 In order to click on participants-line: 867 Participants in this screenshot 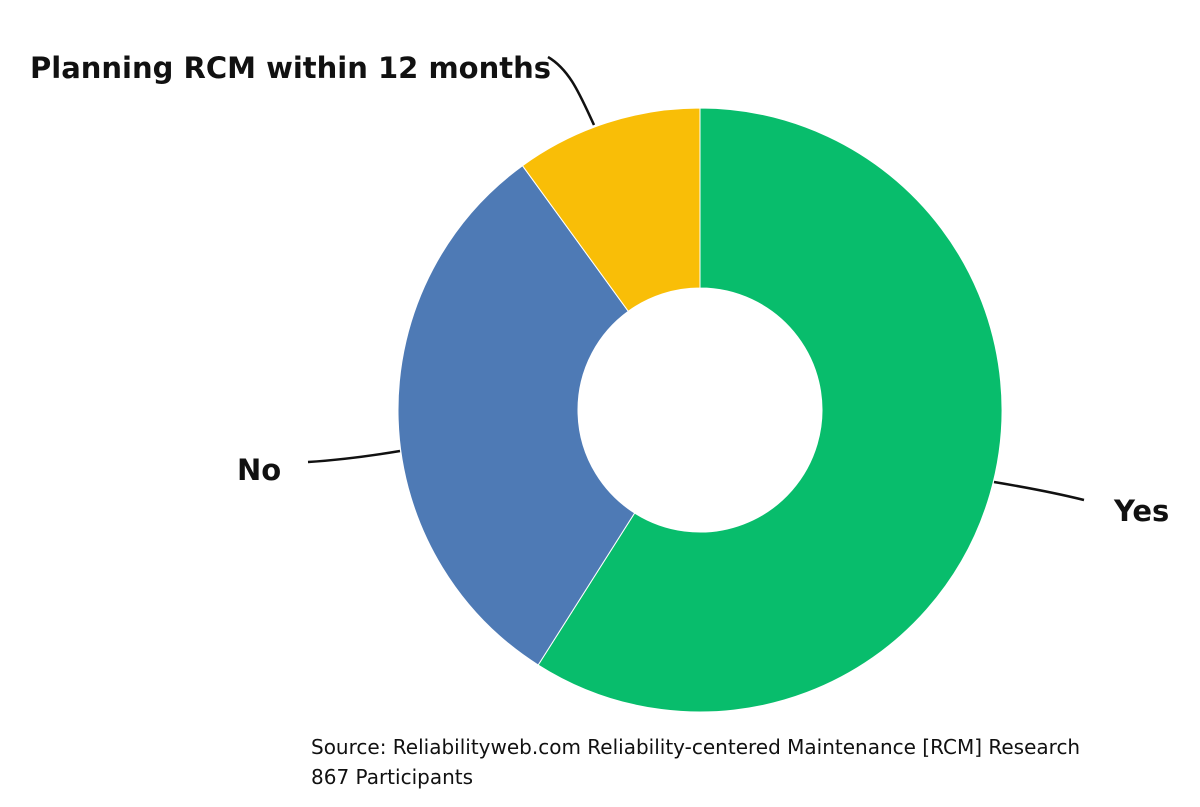, I will do `click(392, 777)`.